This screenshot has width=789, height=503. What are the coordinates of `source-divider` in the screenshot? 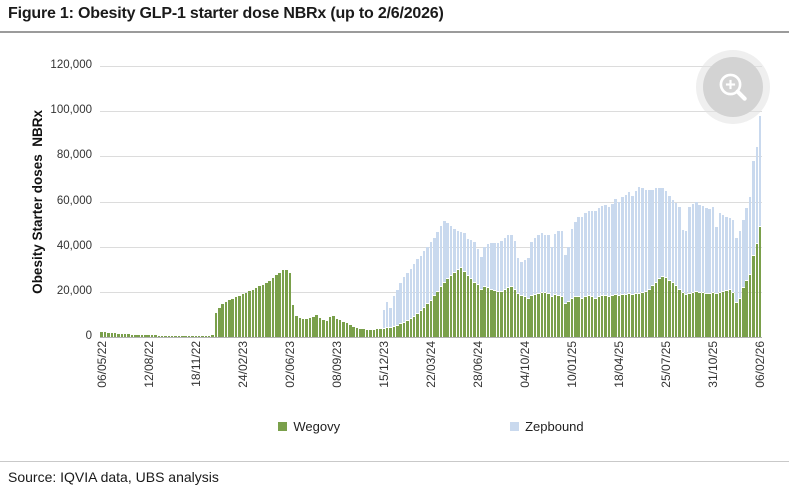 It's located at (394, 461).